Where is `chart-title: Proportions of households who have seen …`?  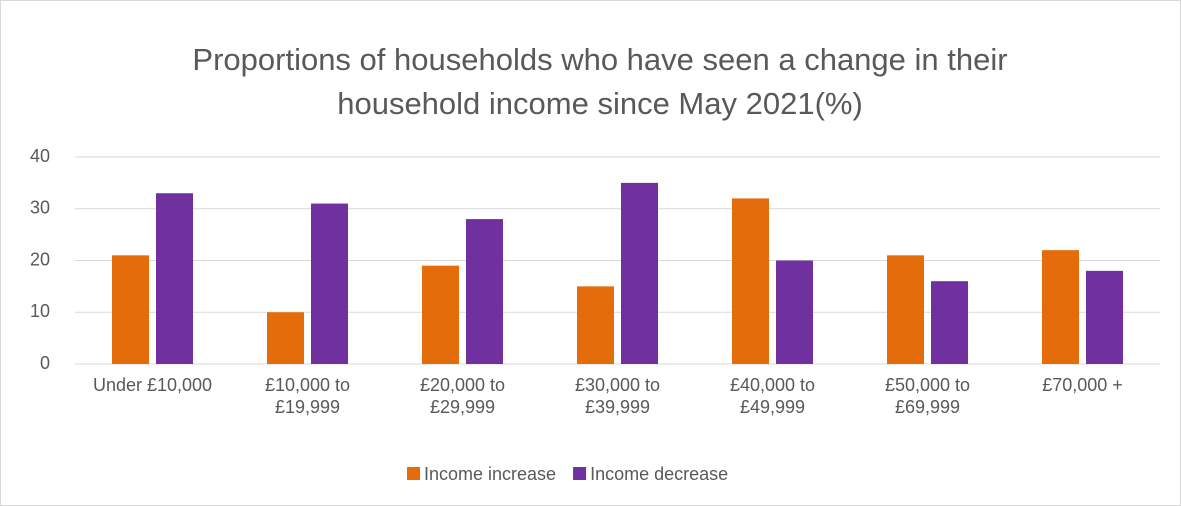
chart-title: Proportions of households who have seen … is located at coordinates (600, 81).